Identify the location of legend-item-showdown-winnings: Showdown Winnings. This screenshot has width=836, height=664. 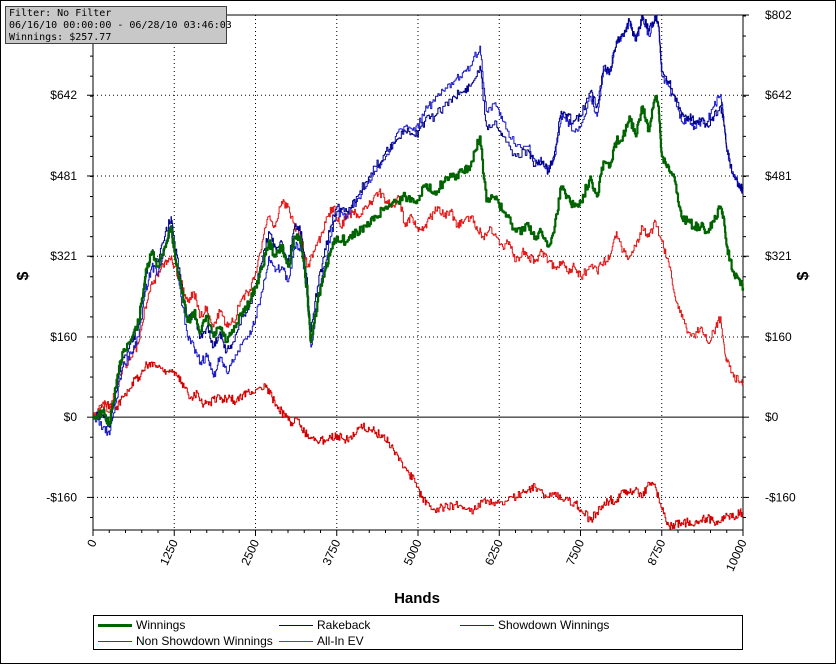
(534, 625).